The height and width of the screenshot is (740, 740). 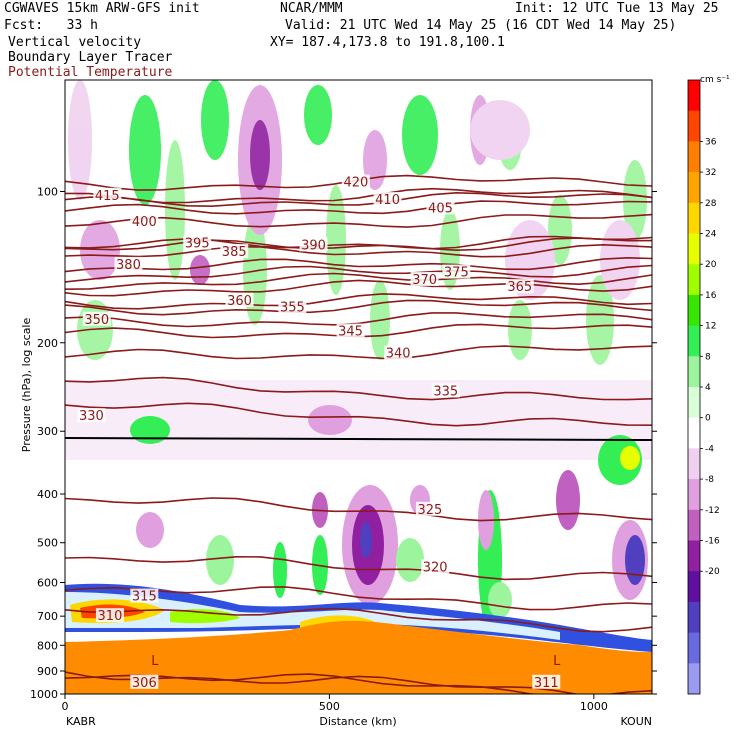 I want to click on colorbar-label: 0, so click(x=708, y=419).